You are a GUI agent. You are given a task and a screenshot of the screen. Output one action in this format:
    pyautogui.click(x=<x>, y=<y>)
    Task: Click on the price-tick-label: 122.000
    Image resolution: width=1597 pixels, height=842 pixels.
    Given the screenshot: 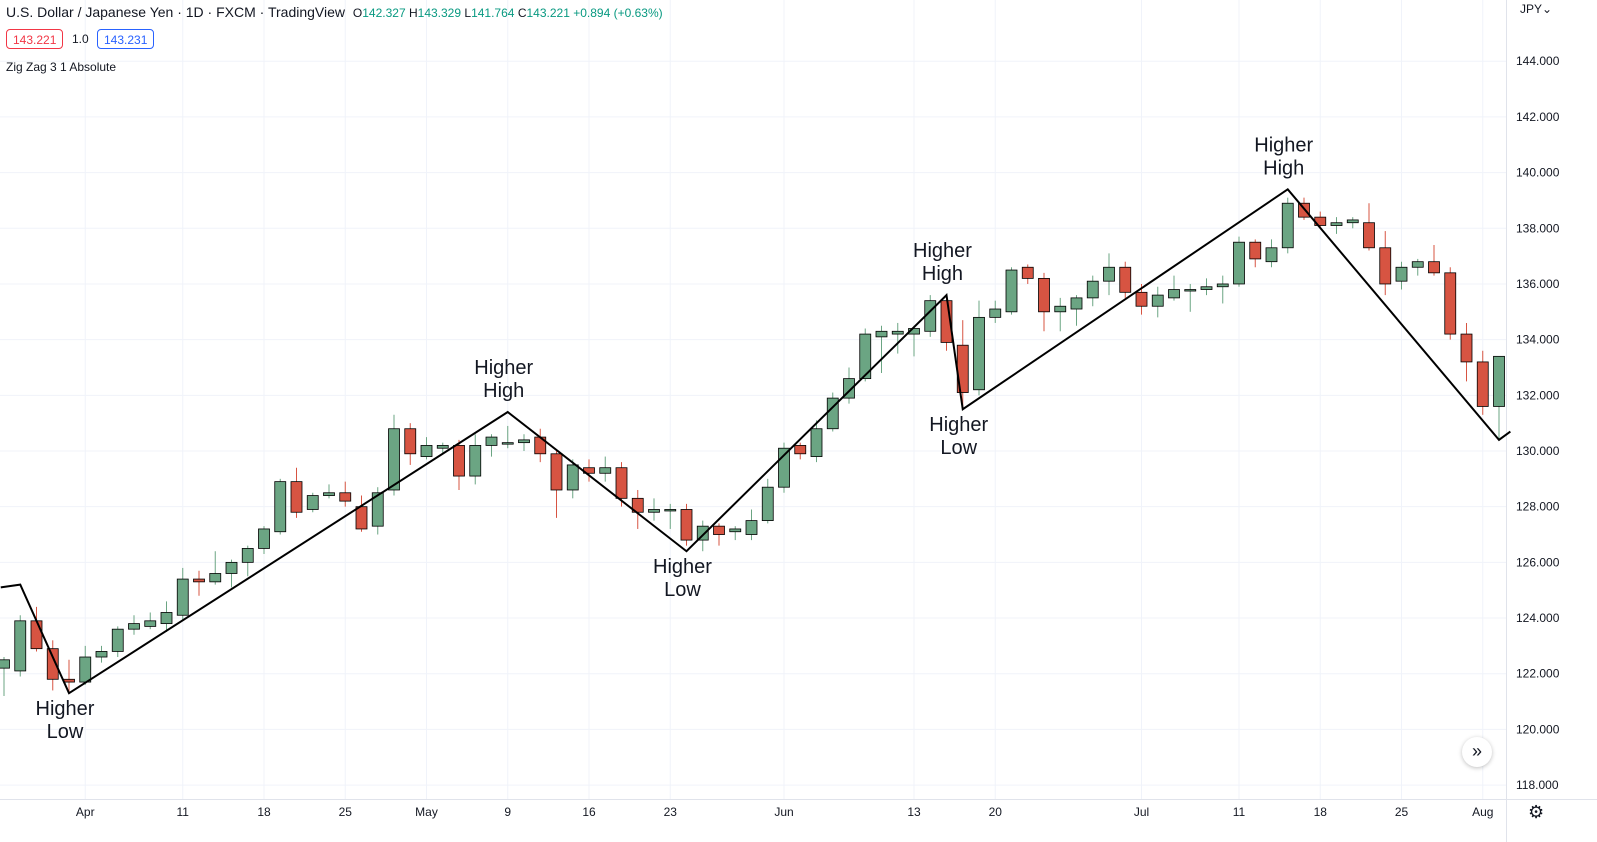 What is the action you would take?
    pyautogui.click(x=1538, y=674)
    